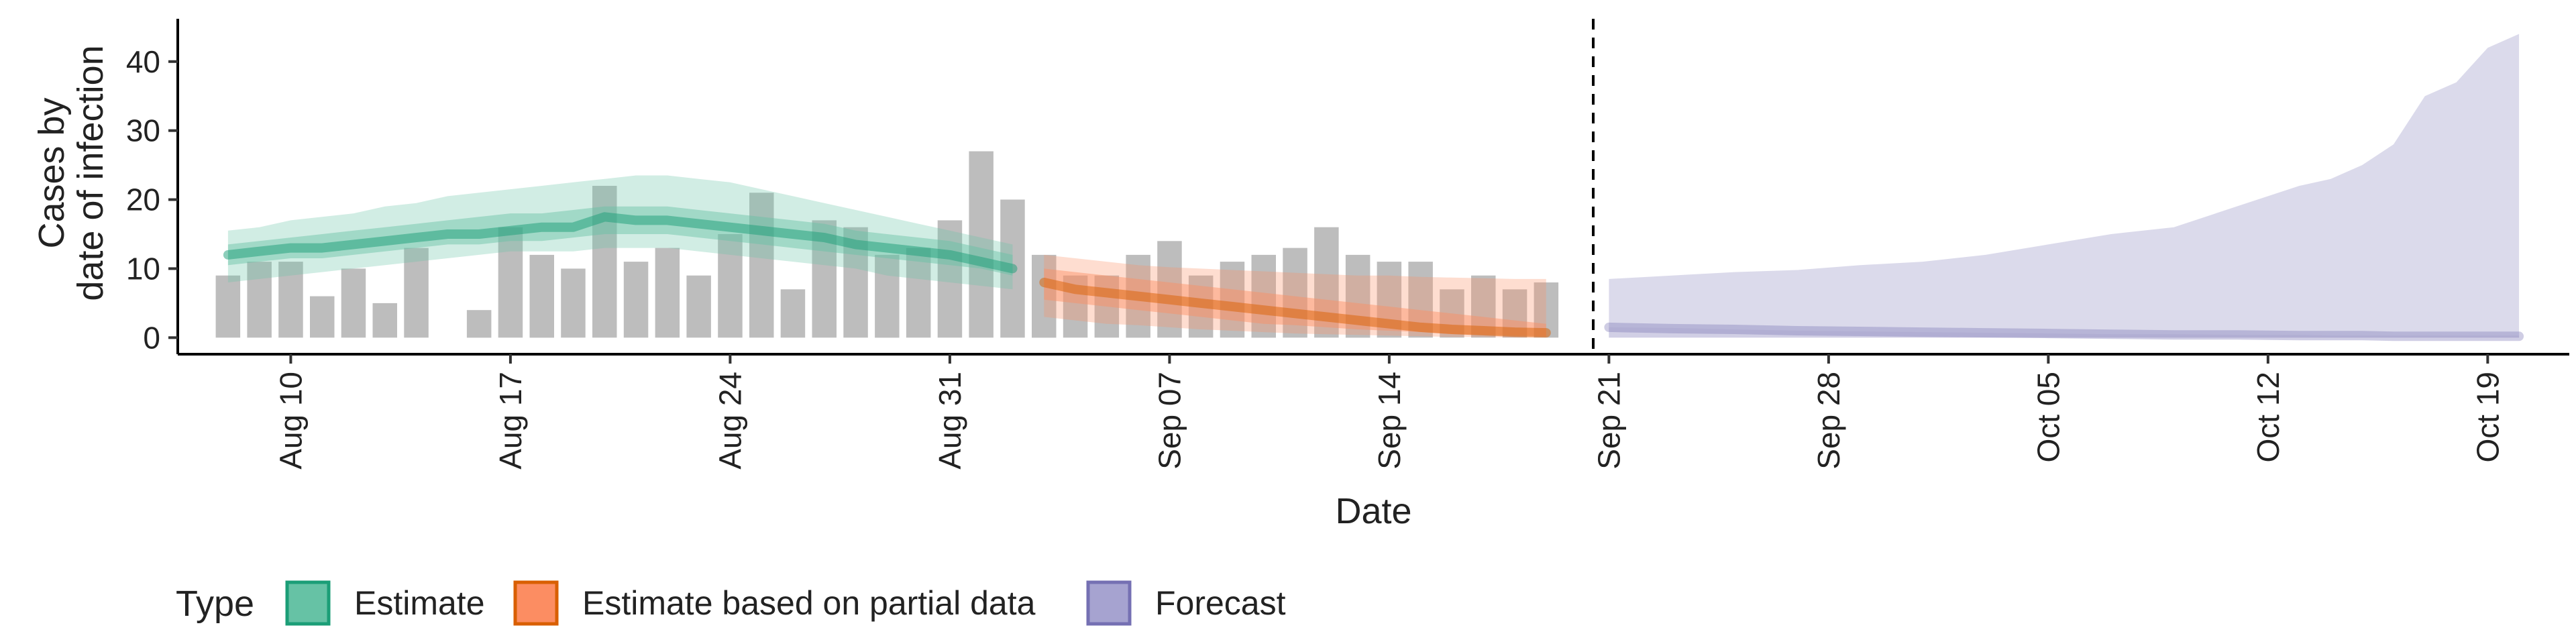 This screenshot has width=2576, height=644. I want to click on partial-estimate-ci-outer, so click(1295, 296).